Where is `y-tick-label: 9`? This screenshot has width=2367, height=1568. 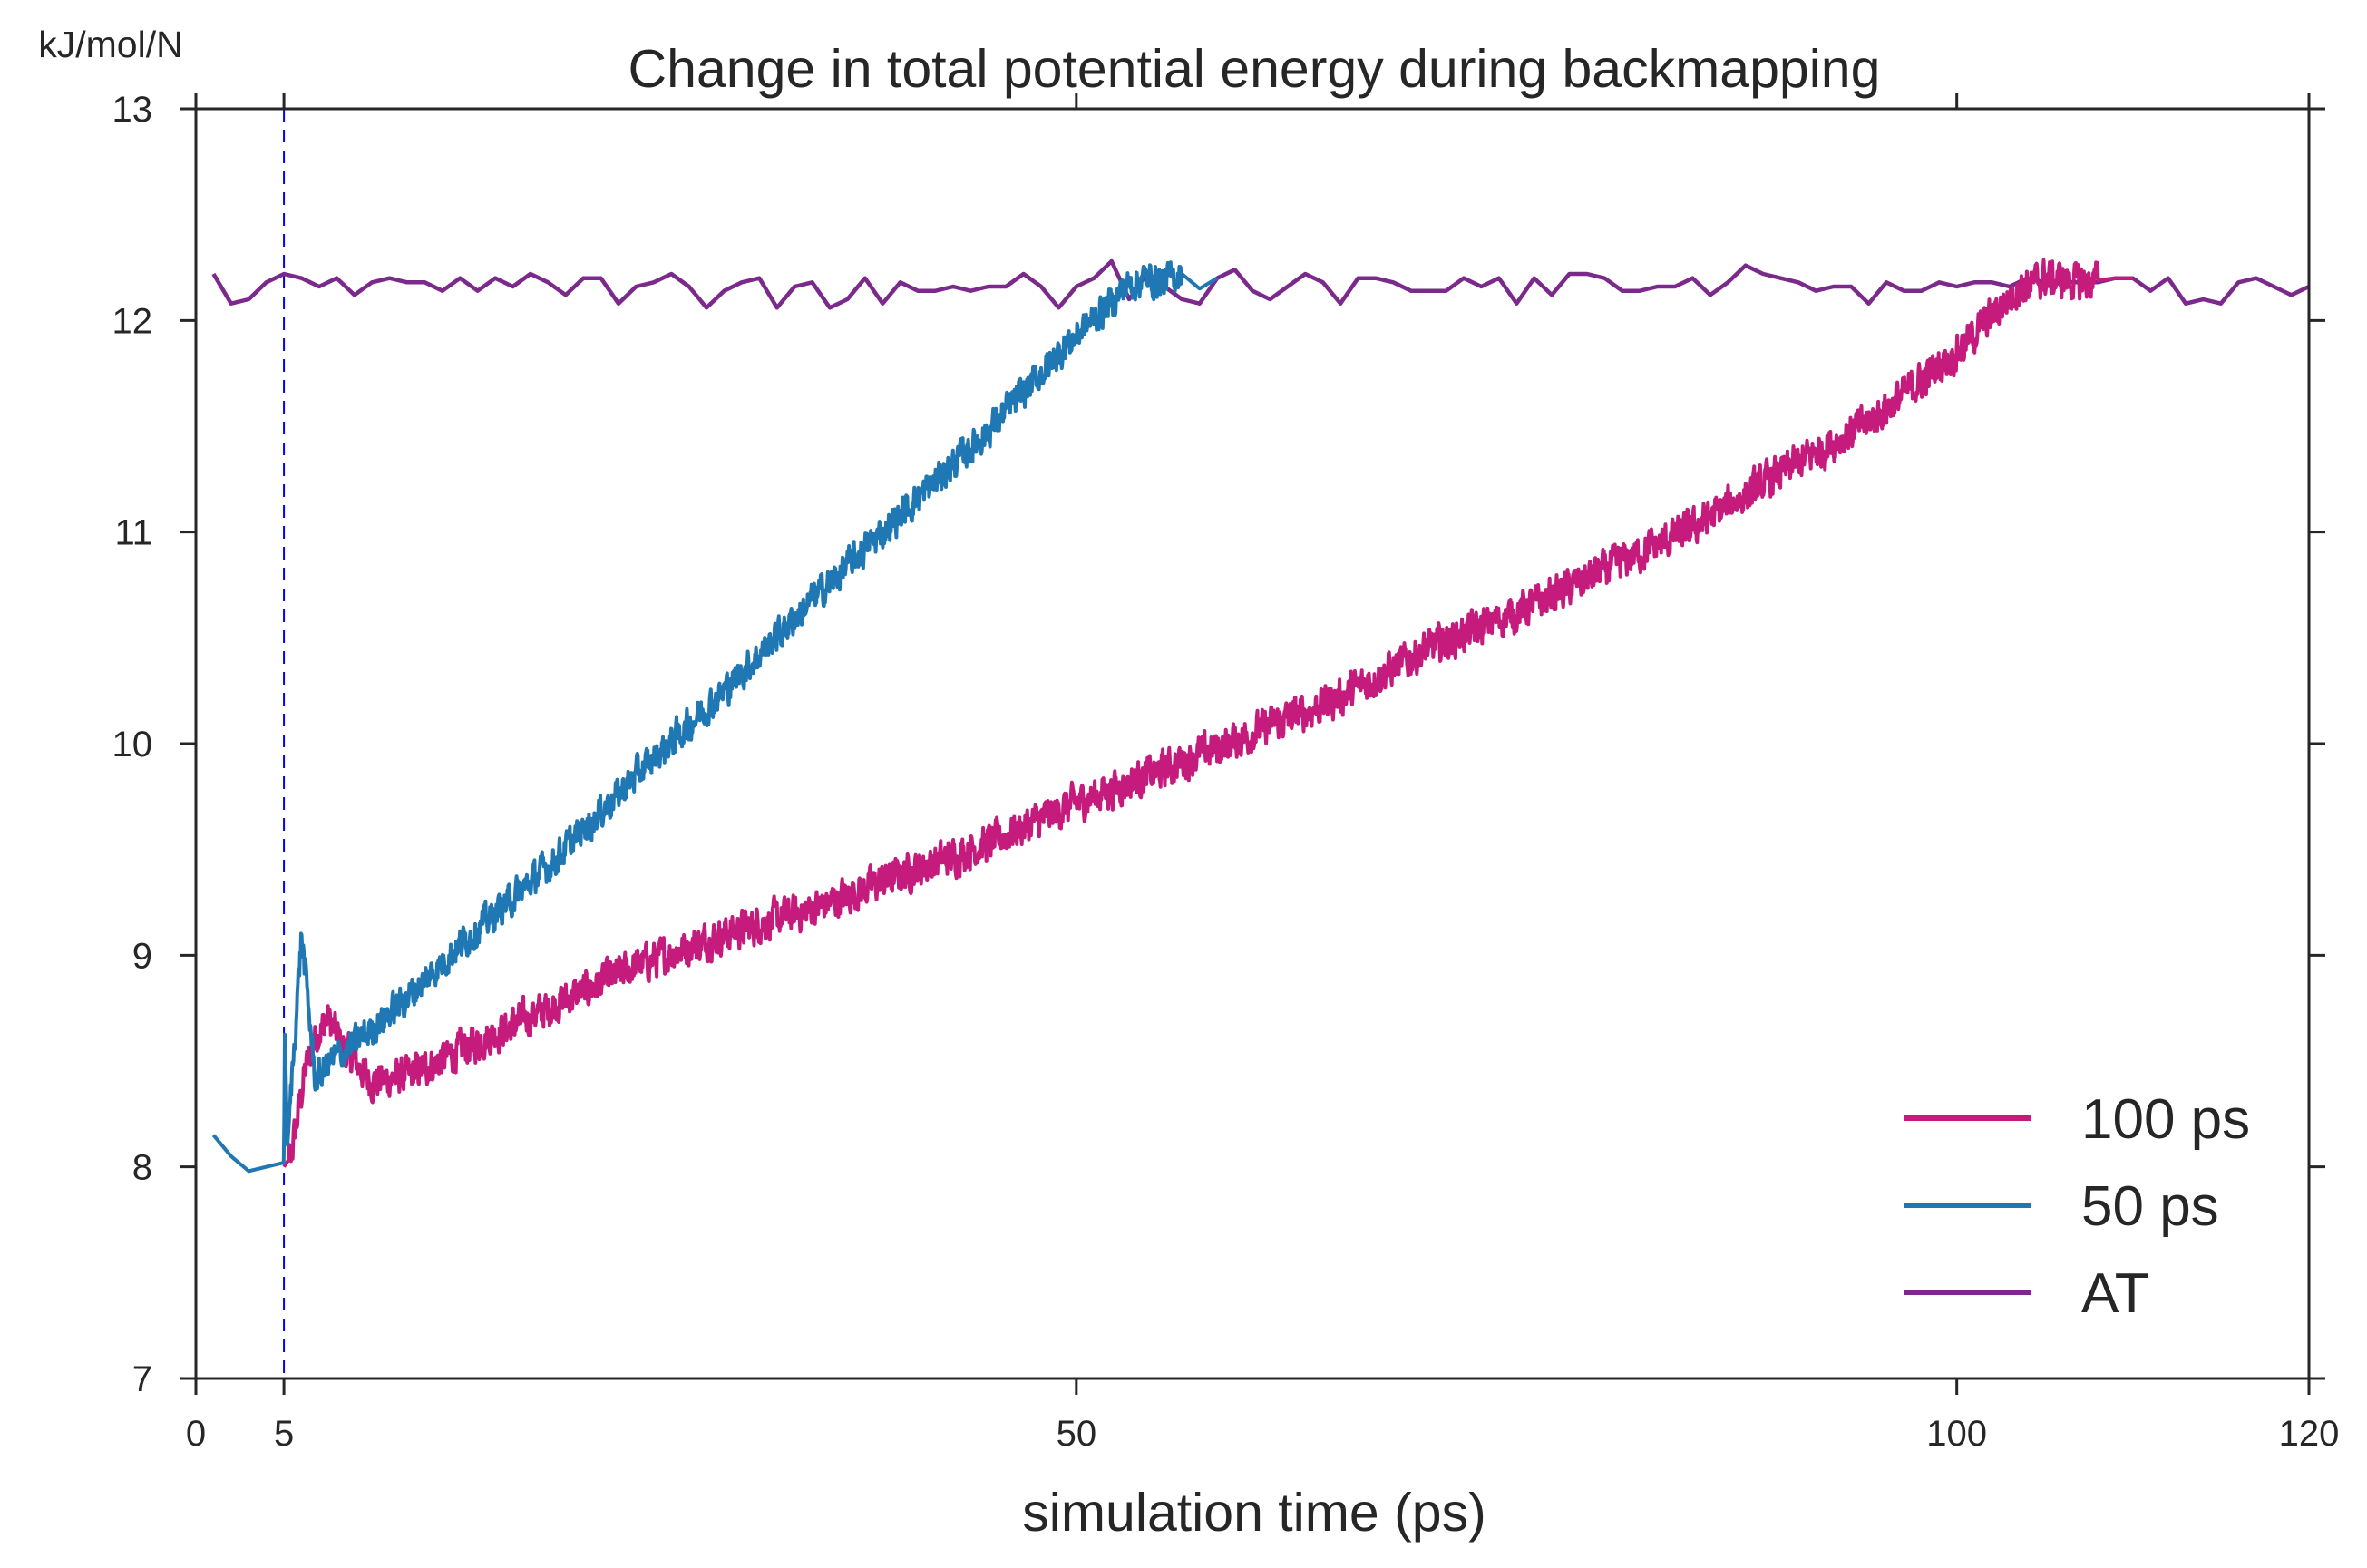 y-tick-label: 9 is located at coordinates (142, 956).